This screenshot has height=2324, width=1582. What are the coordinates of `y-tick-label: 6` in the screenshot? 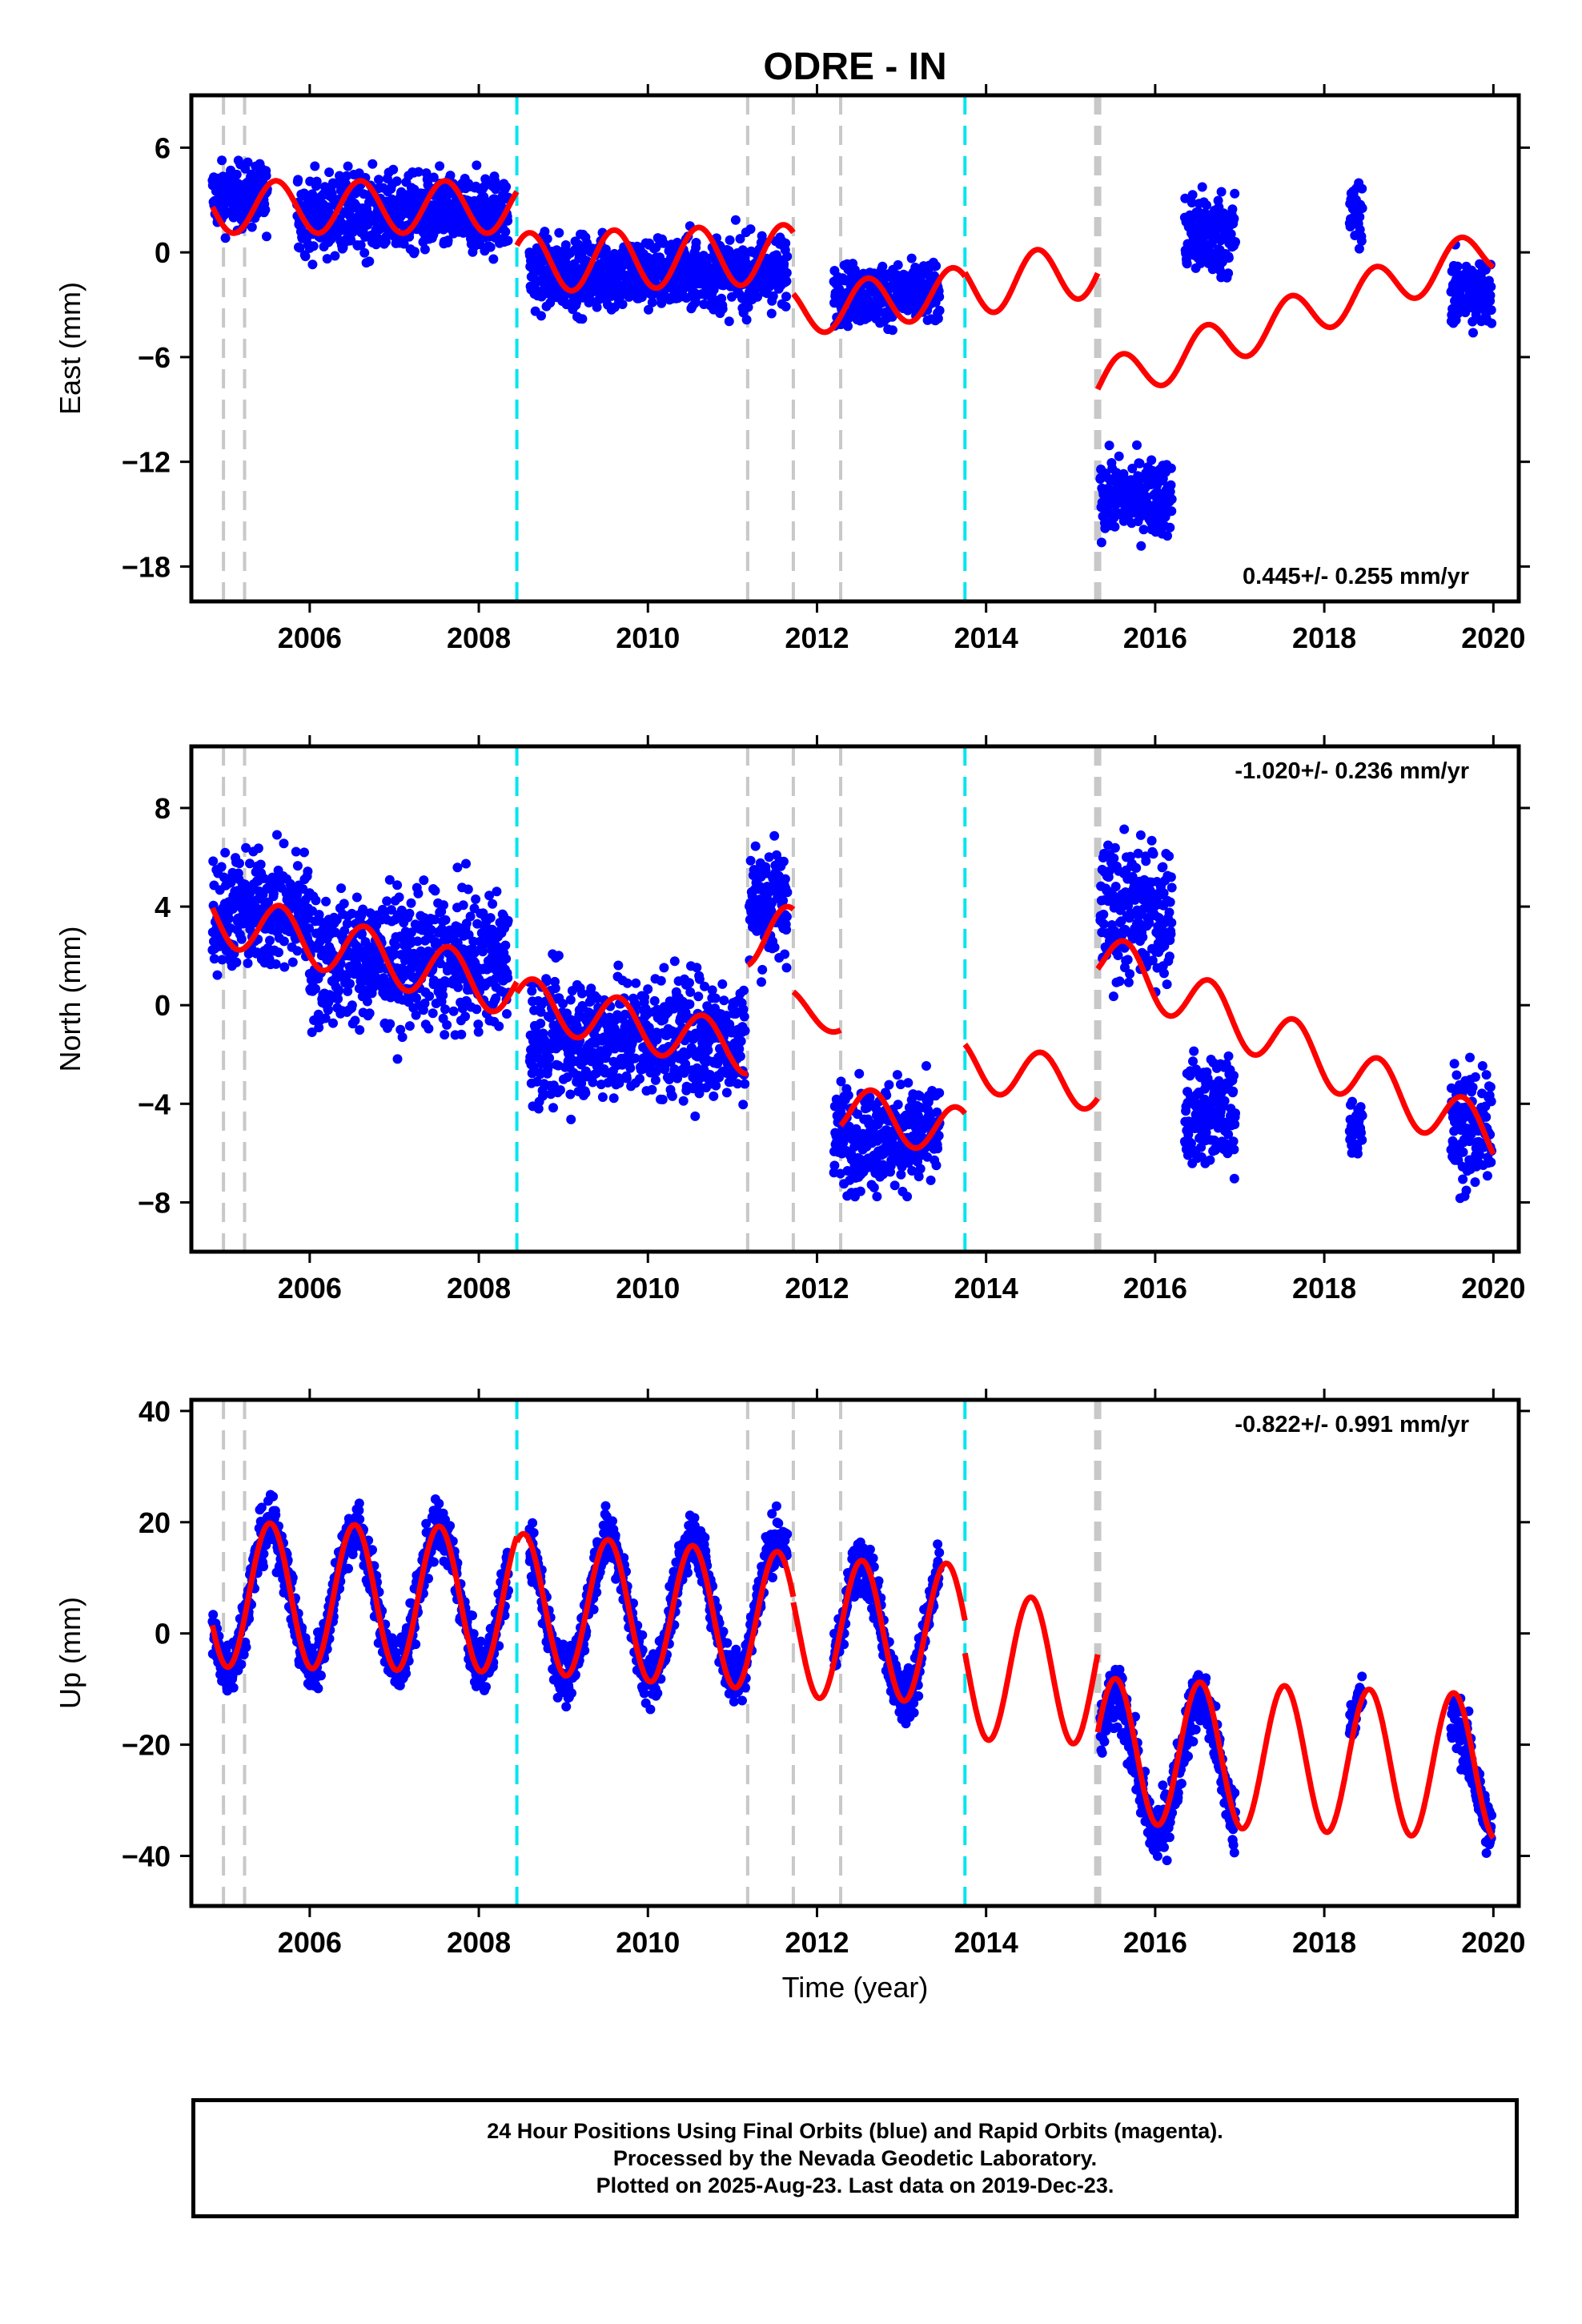 It's located at (163, 147).